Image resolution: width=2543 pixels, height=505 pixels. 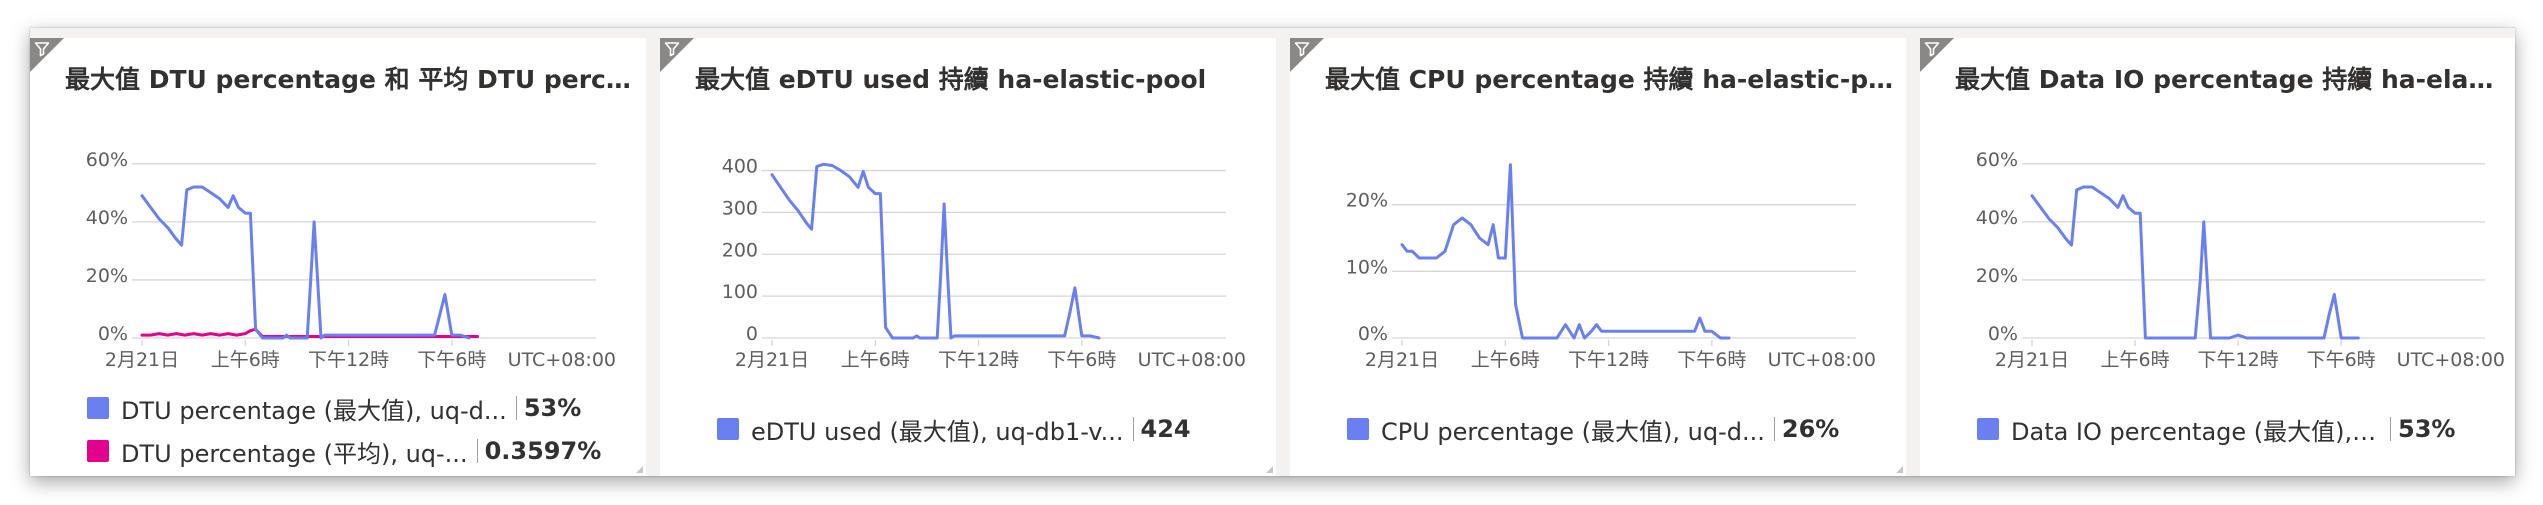 I want to click on dtu-percentage-chart: 0% 20% 40% 60% 2月21日 上午6時 下午12時 下午6時 UTC+08:00, so click(x=351, y=260).